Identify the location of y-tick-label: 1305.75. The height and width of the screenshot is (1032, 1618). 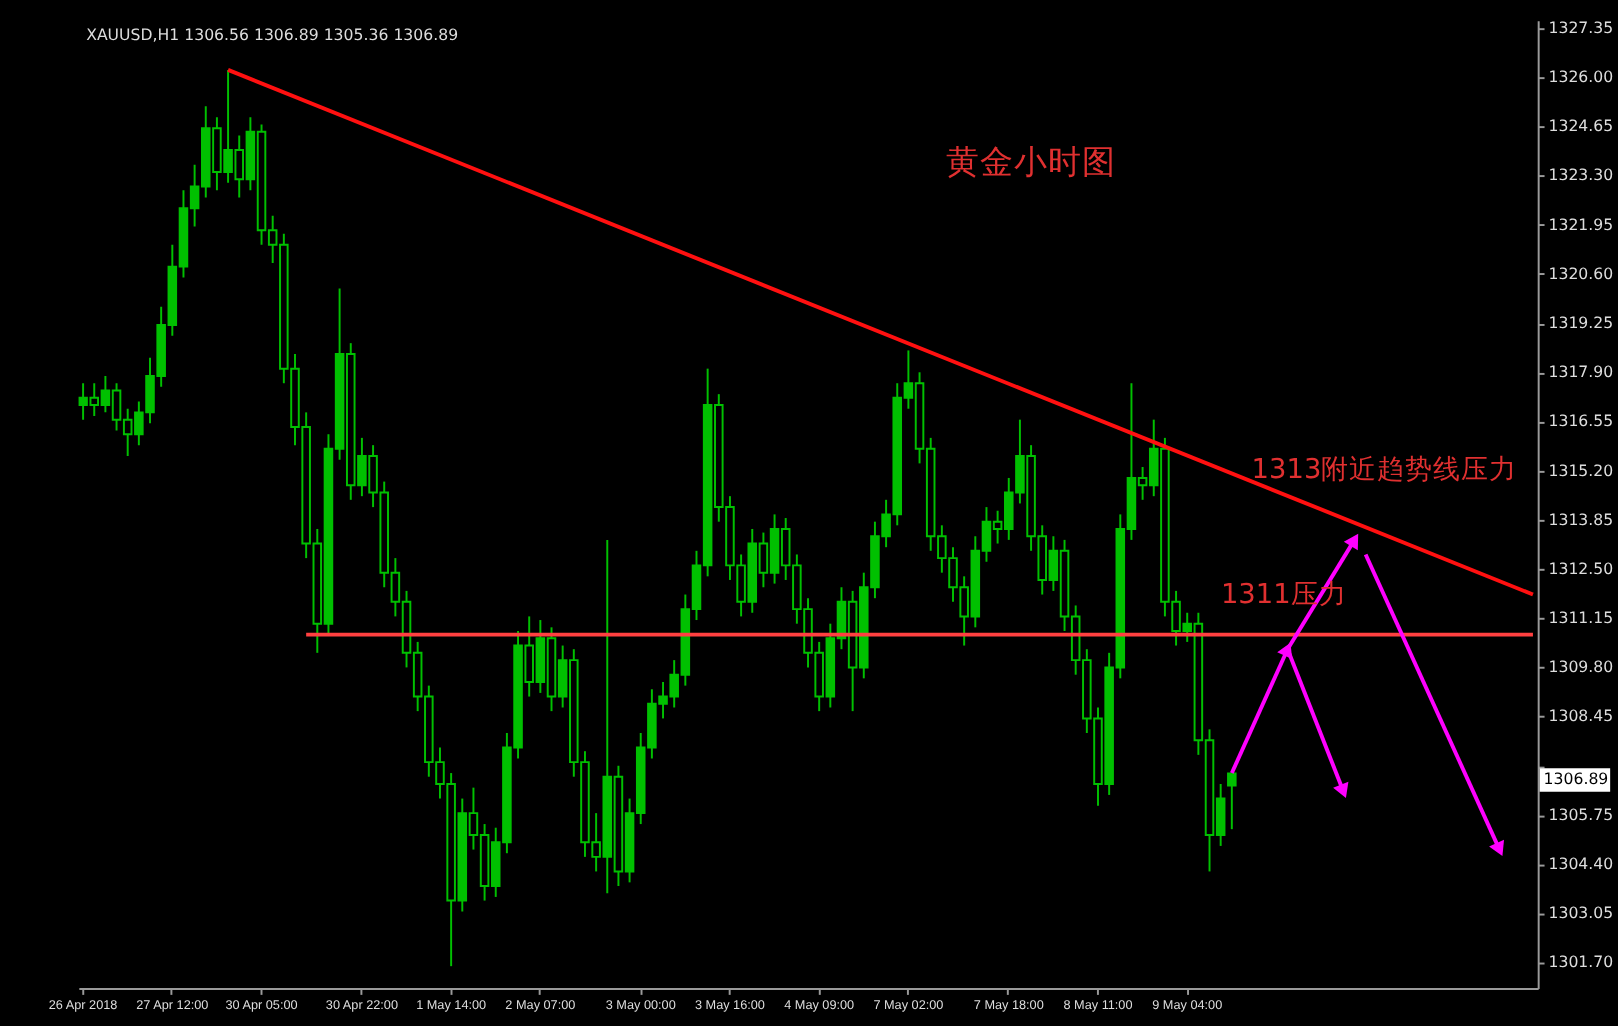
(1581, 814).